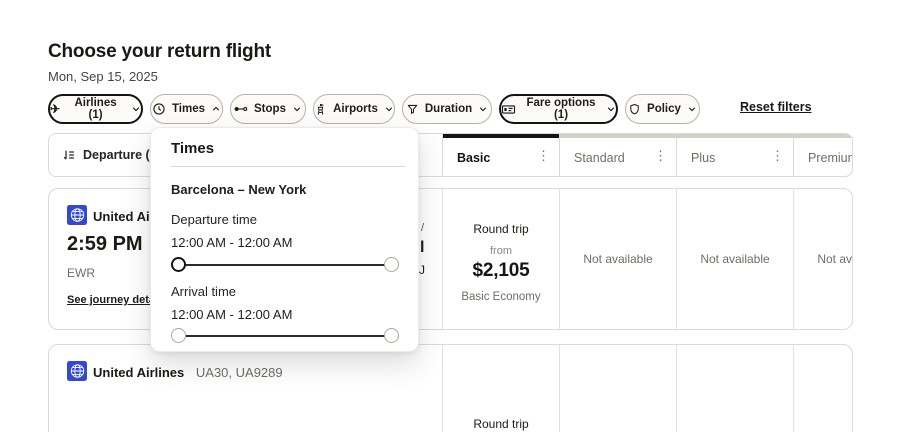 The height and width of the screenshot is (432, 900). I want to click on times-filter-button: Times, so click(186, 109).